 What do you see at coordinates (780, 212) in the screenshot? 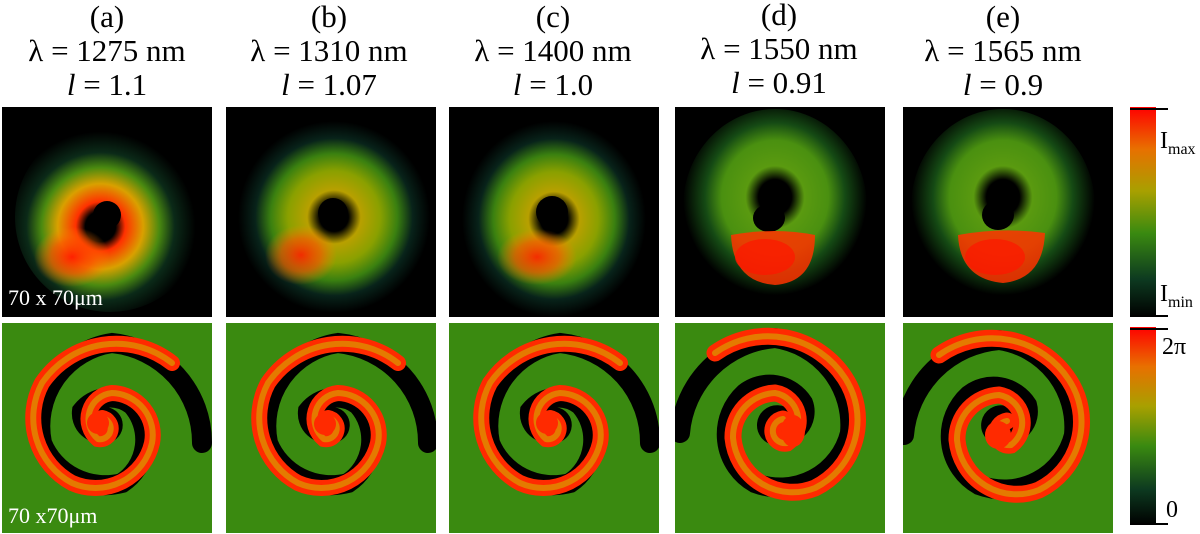
I see `intensity-image-d` at bounding box center [780, 212].